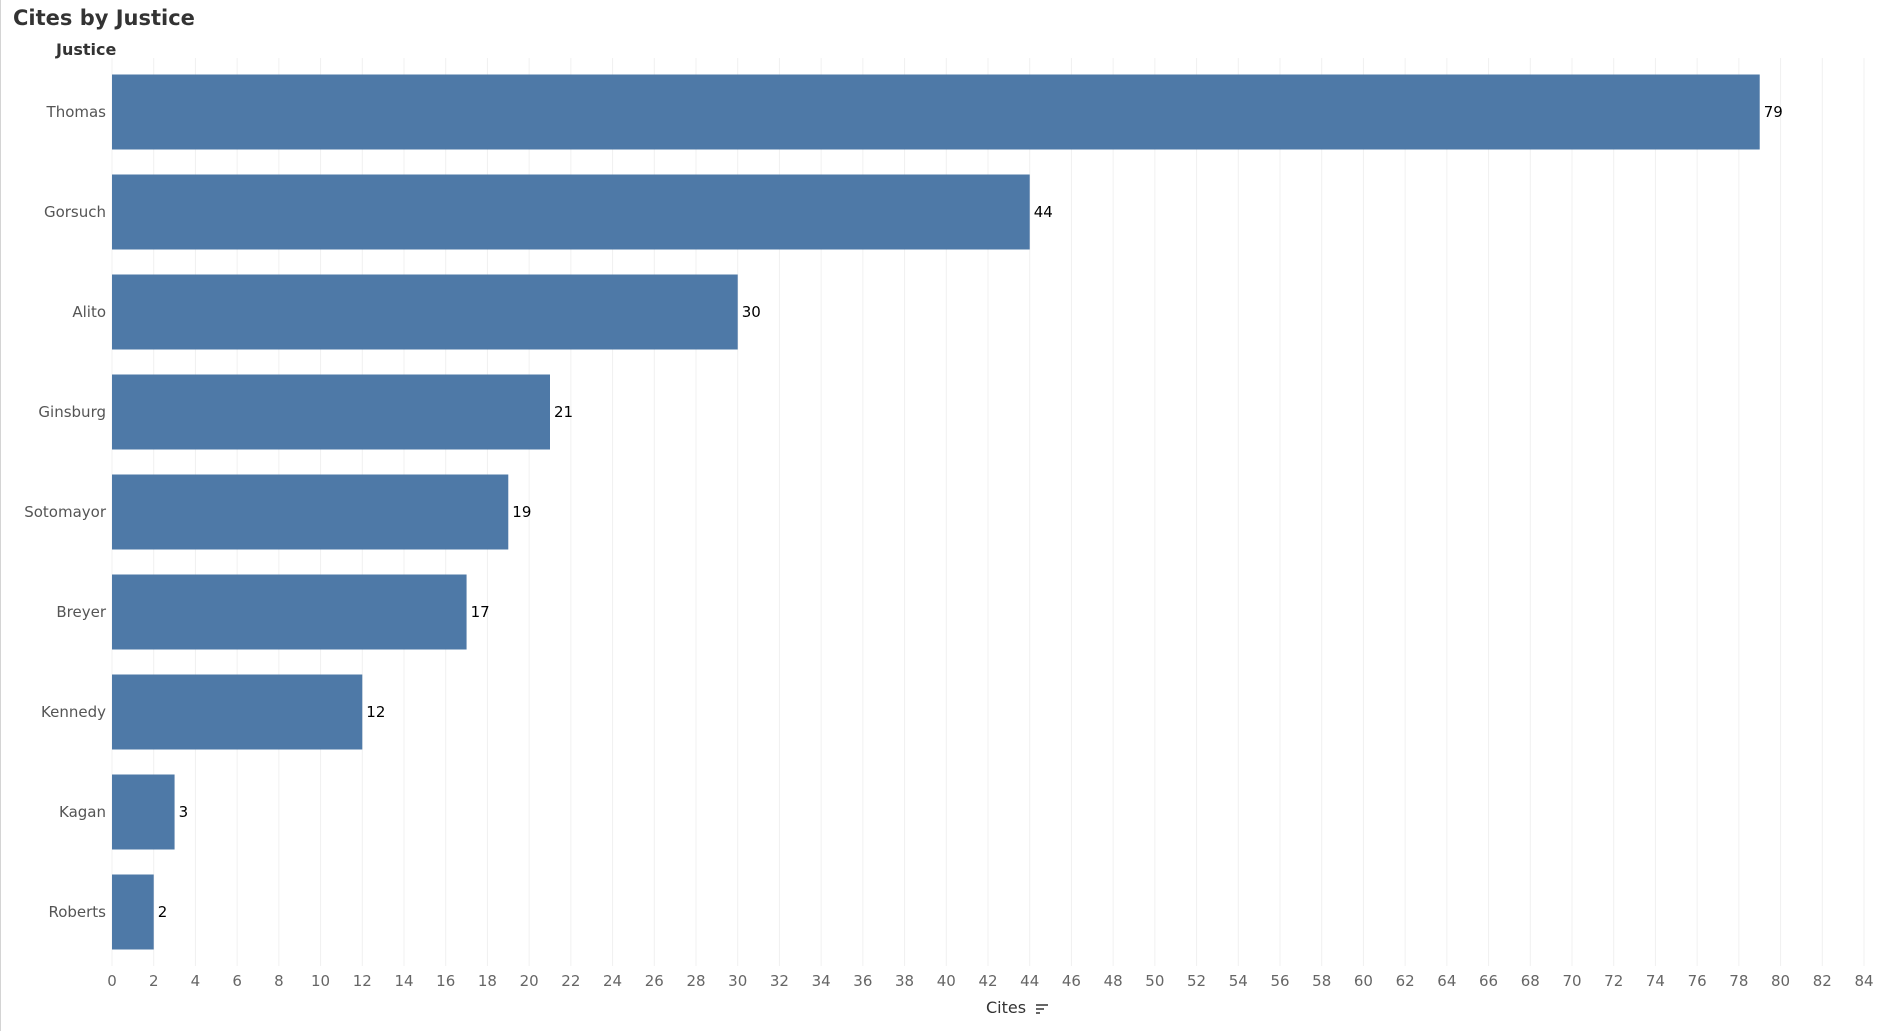  I want to click on x-tick-label: 0, so click(112, 981).